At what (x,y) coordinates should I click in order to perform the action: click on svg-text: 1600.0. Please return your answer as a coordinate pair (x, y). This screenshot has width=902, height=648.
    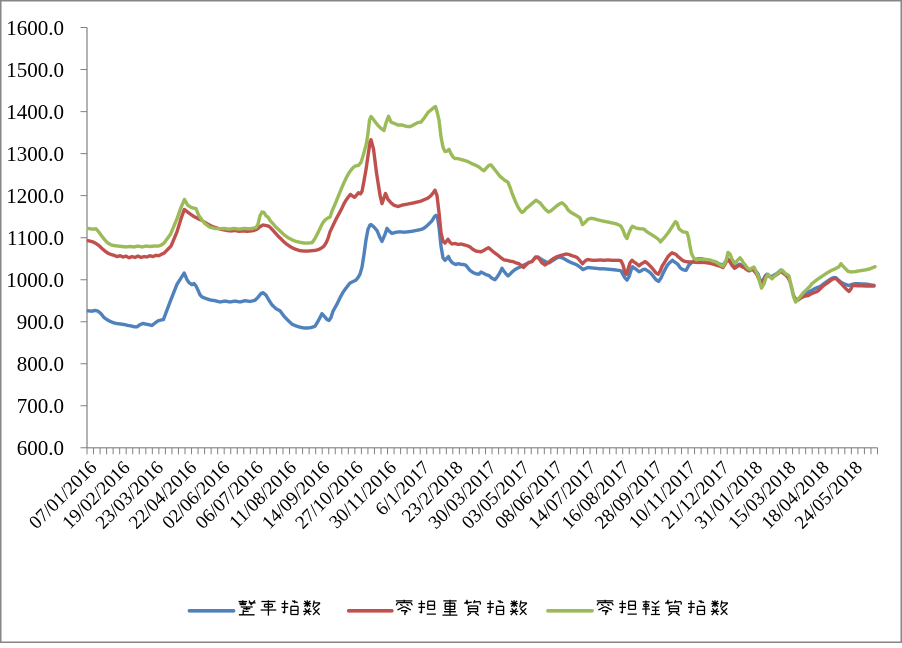
    Looking at the image, I should click on (35, 28).